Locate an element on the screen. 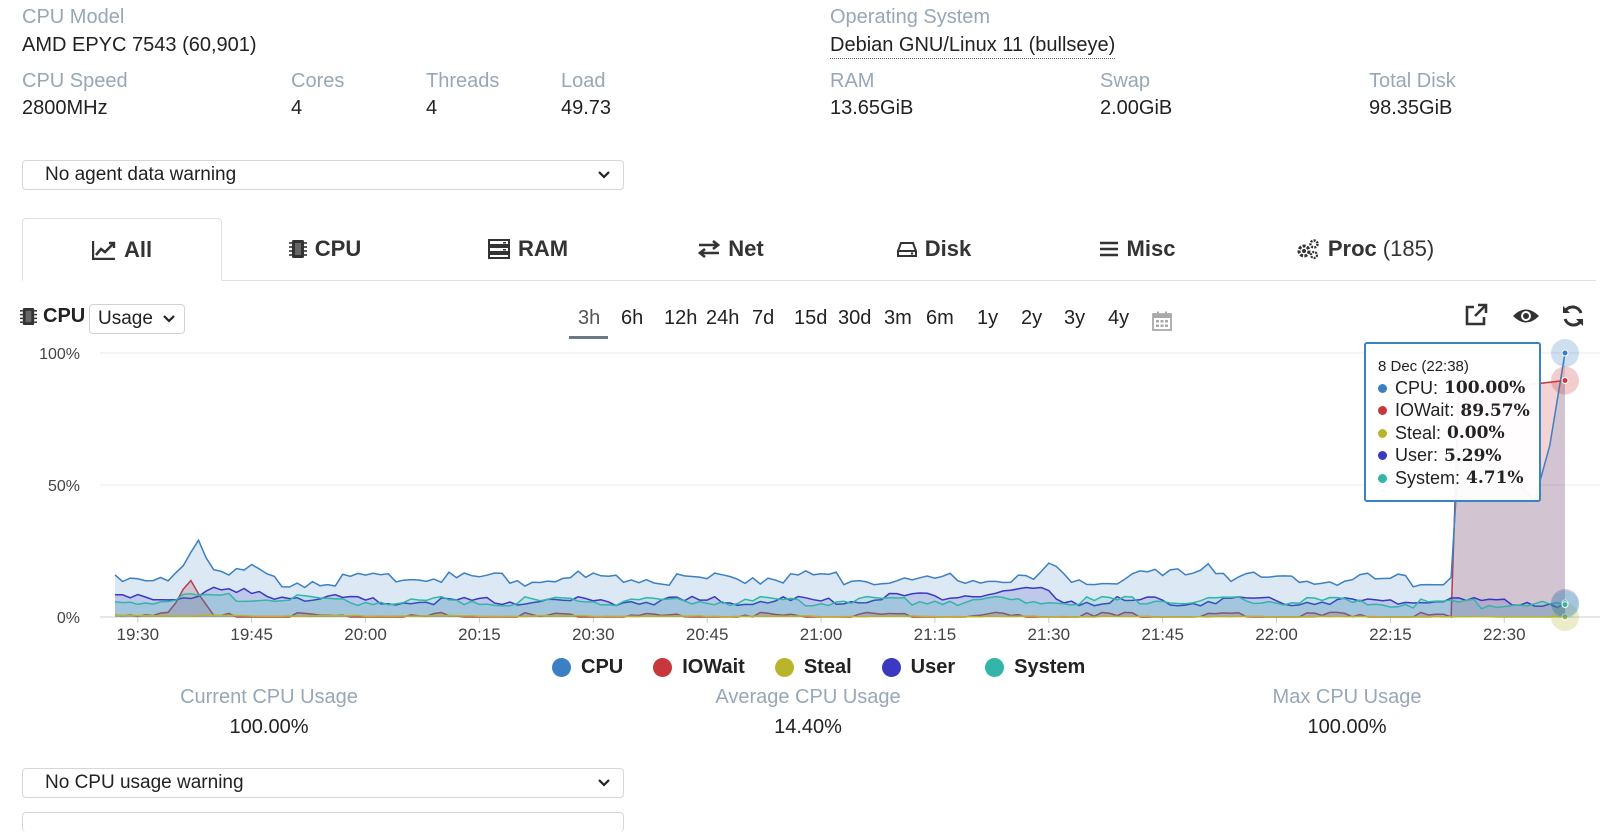 This screenshot has width=1618, height=832. tooltip-series-name: CPU is located at coordinates (1414, 387).